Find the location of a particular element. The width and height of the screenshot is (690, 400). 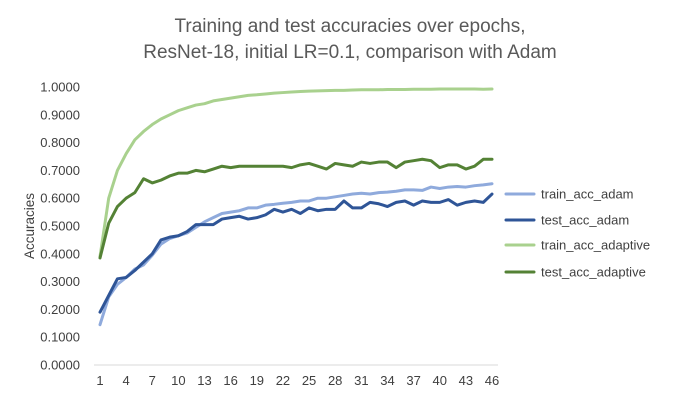

x-tick-label: 31 is located at coordinates (361, 380).